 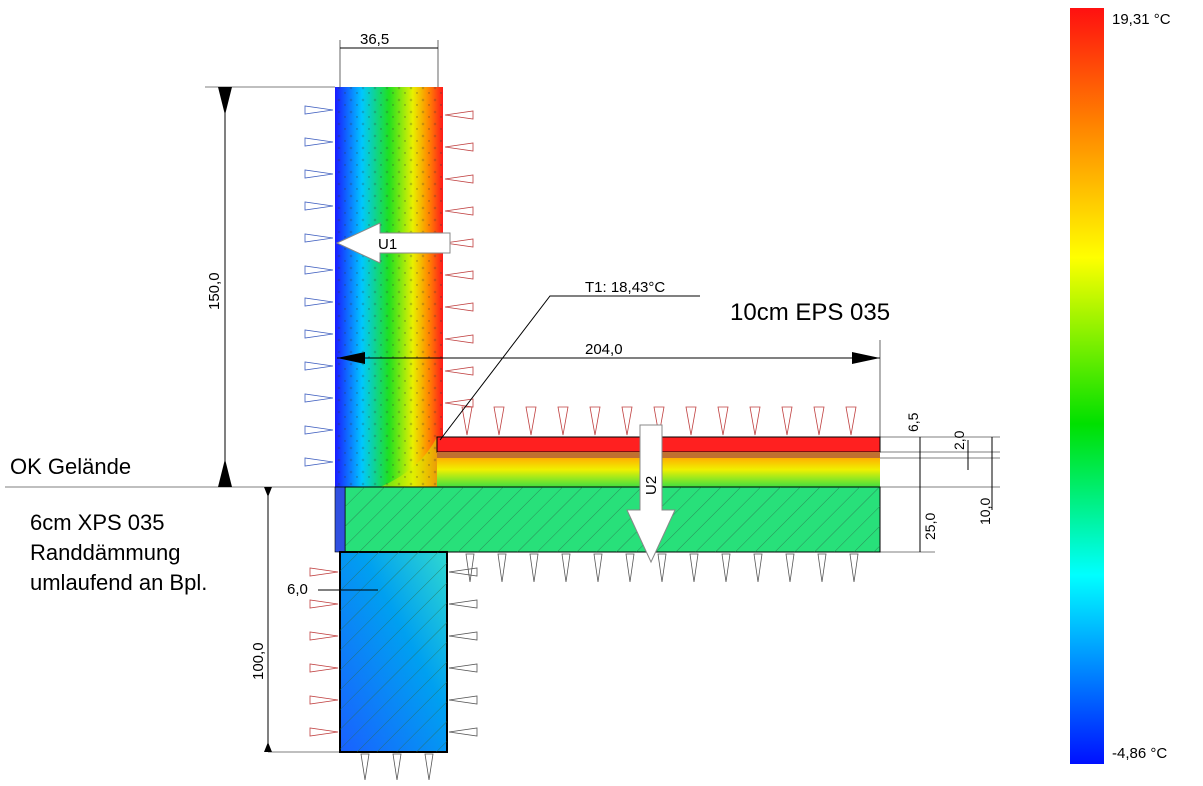 What do you see at coordinates (651, 485) in the screenshot?
I see `u2-label: U2` at bounding box center [651, 485].